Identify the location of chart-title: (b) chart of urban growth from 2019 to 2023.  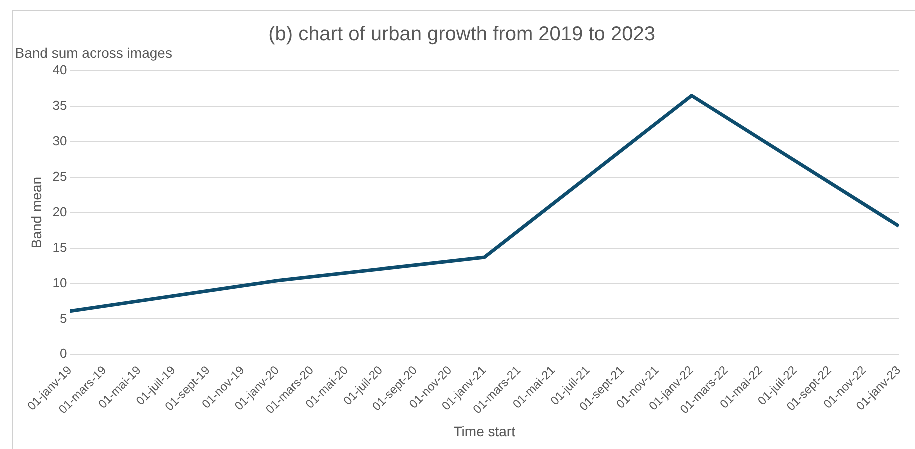
(462, 35).